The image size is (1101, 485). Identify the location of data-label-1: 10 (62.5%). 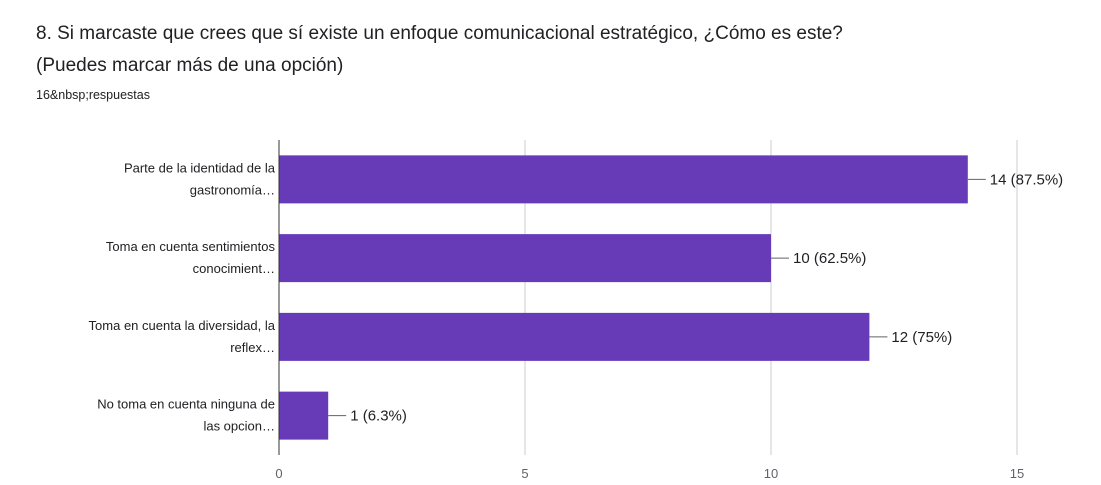
(829, 258).